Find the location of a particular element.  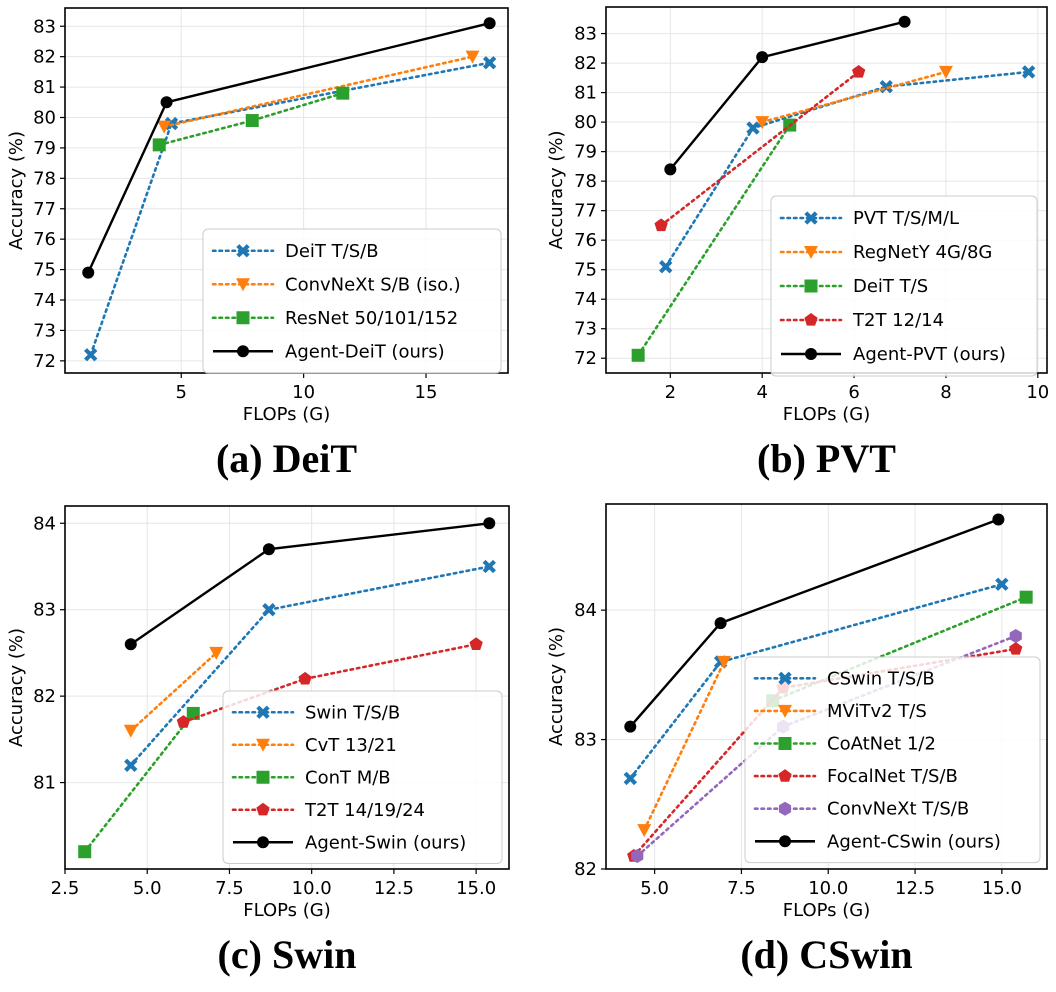

x-tick-label: 5 is located at coordinates (181, 392).